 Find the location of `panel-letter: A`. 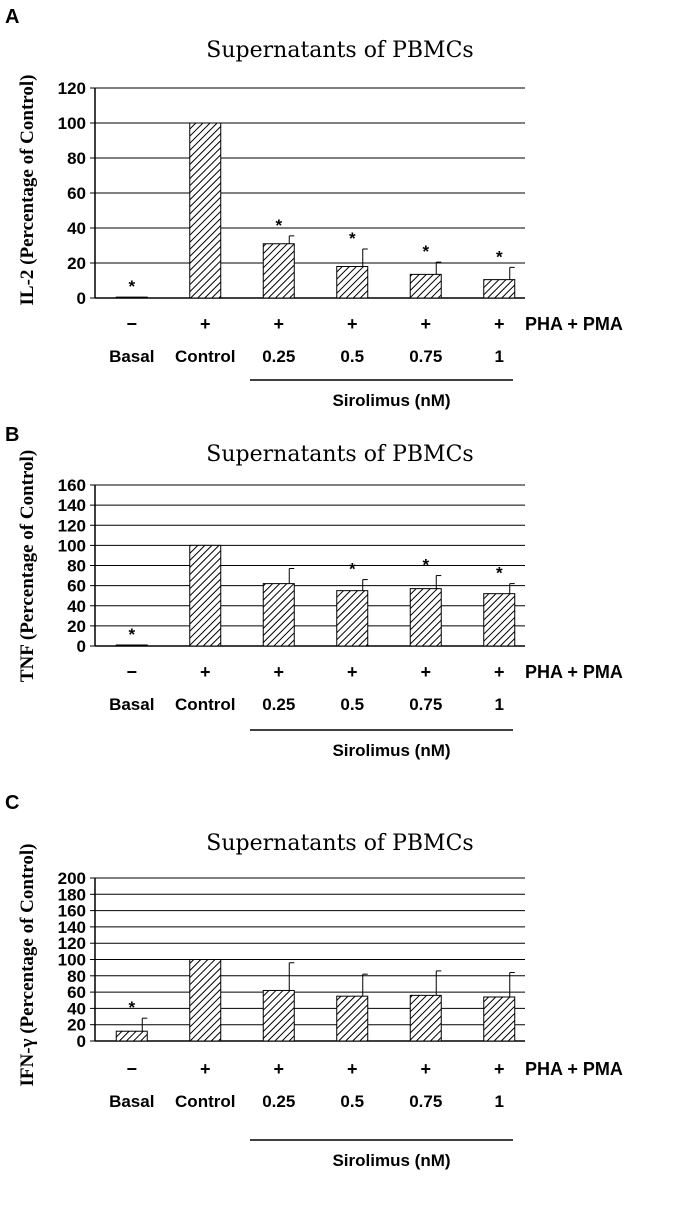

panel-letter: A is located at coordinates (12, 17).